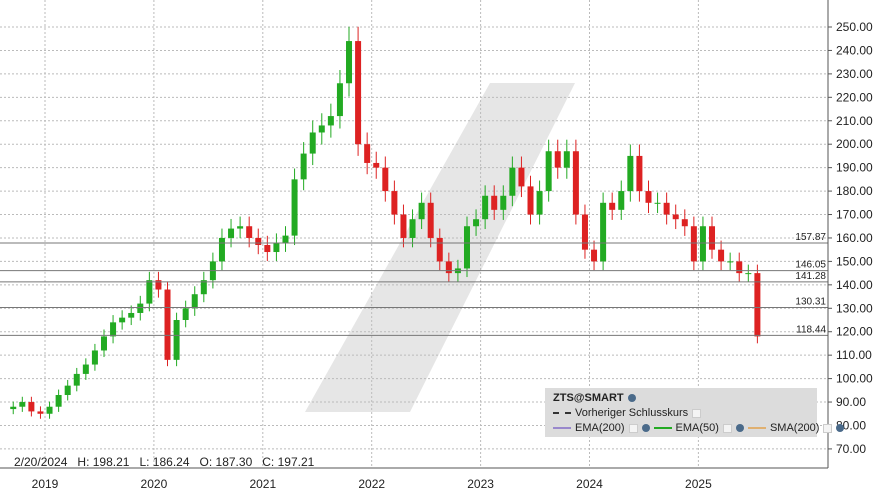  I want to click on level-label: 157.87, so click(810, 237).